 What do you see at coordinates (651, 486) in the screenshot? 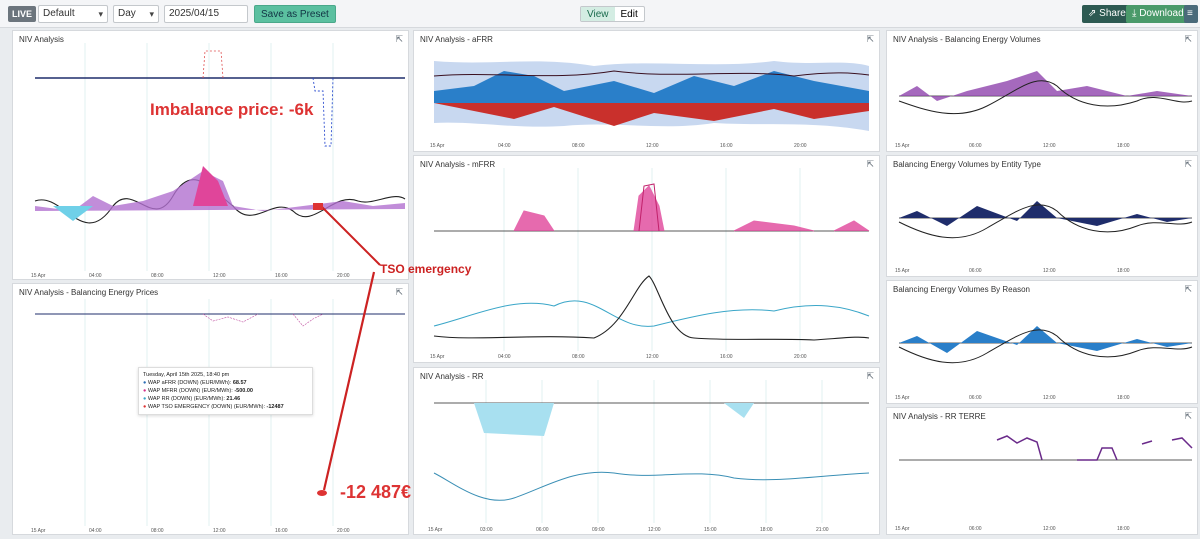
I see `rr-volume-line` at bounding box center [651, 486].